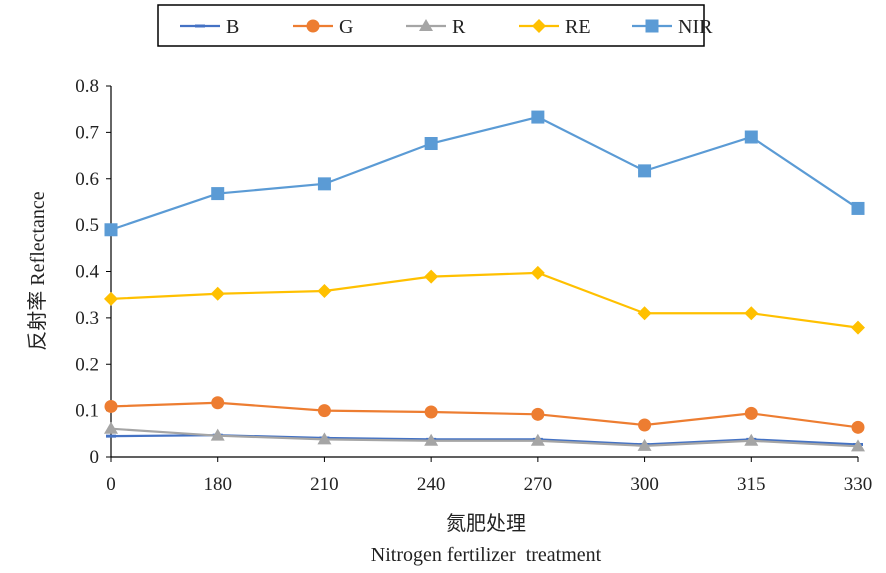 This screenshot has width=886, height=573. Describe the element at coordinates (431, 484) in the screenshot. I see `x-tick-label: 240` at that location.